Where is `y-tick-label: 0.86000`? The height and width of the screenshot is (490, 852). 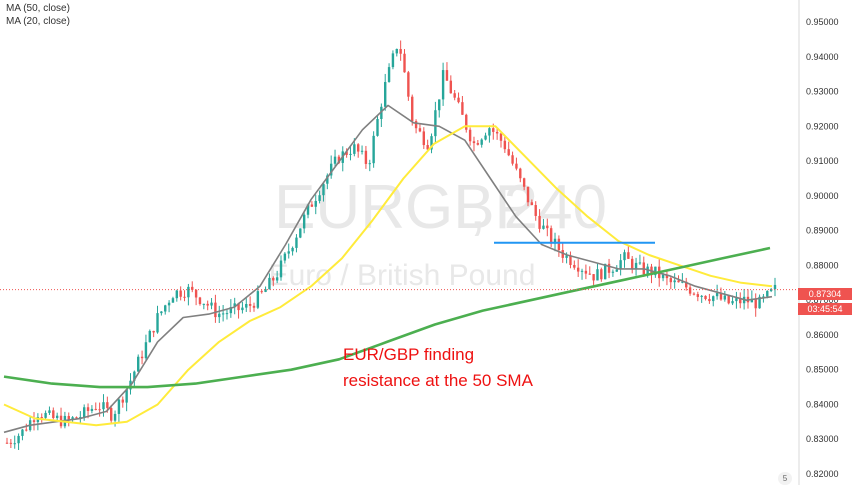 y-tick-label: 0.86000 is located at coordinates (822, 335).